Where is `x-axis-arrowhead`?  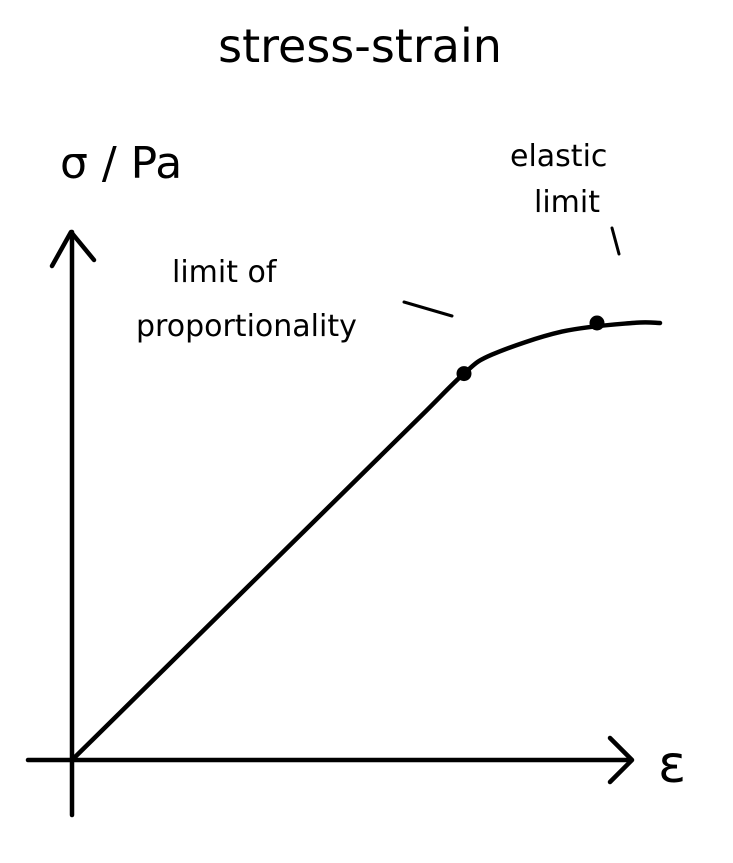
x-axis-arrowhead is located at coordinates (621, 760).